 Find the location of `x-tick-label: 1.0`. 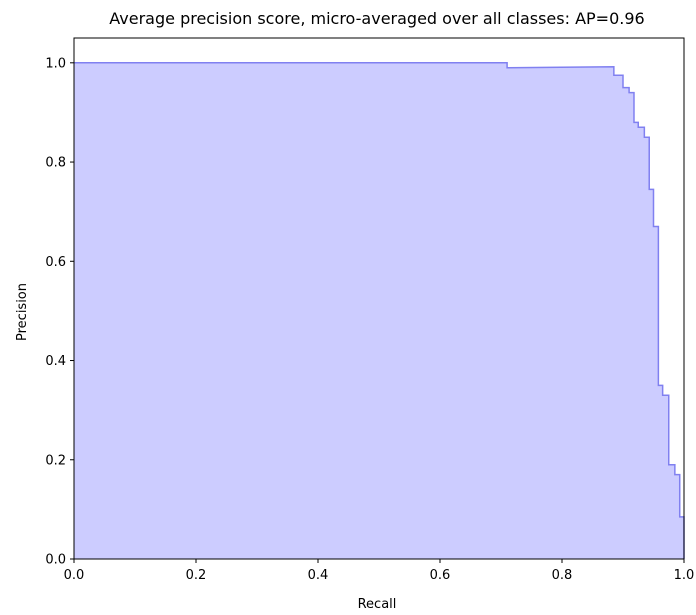

x-tick-label: 1.0 is located at coordinates (684, 575).